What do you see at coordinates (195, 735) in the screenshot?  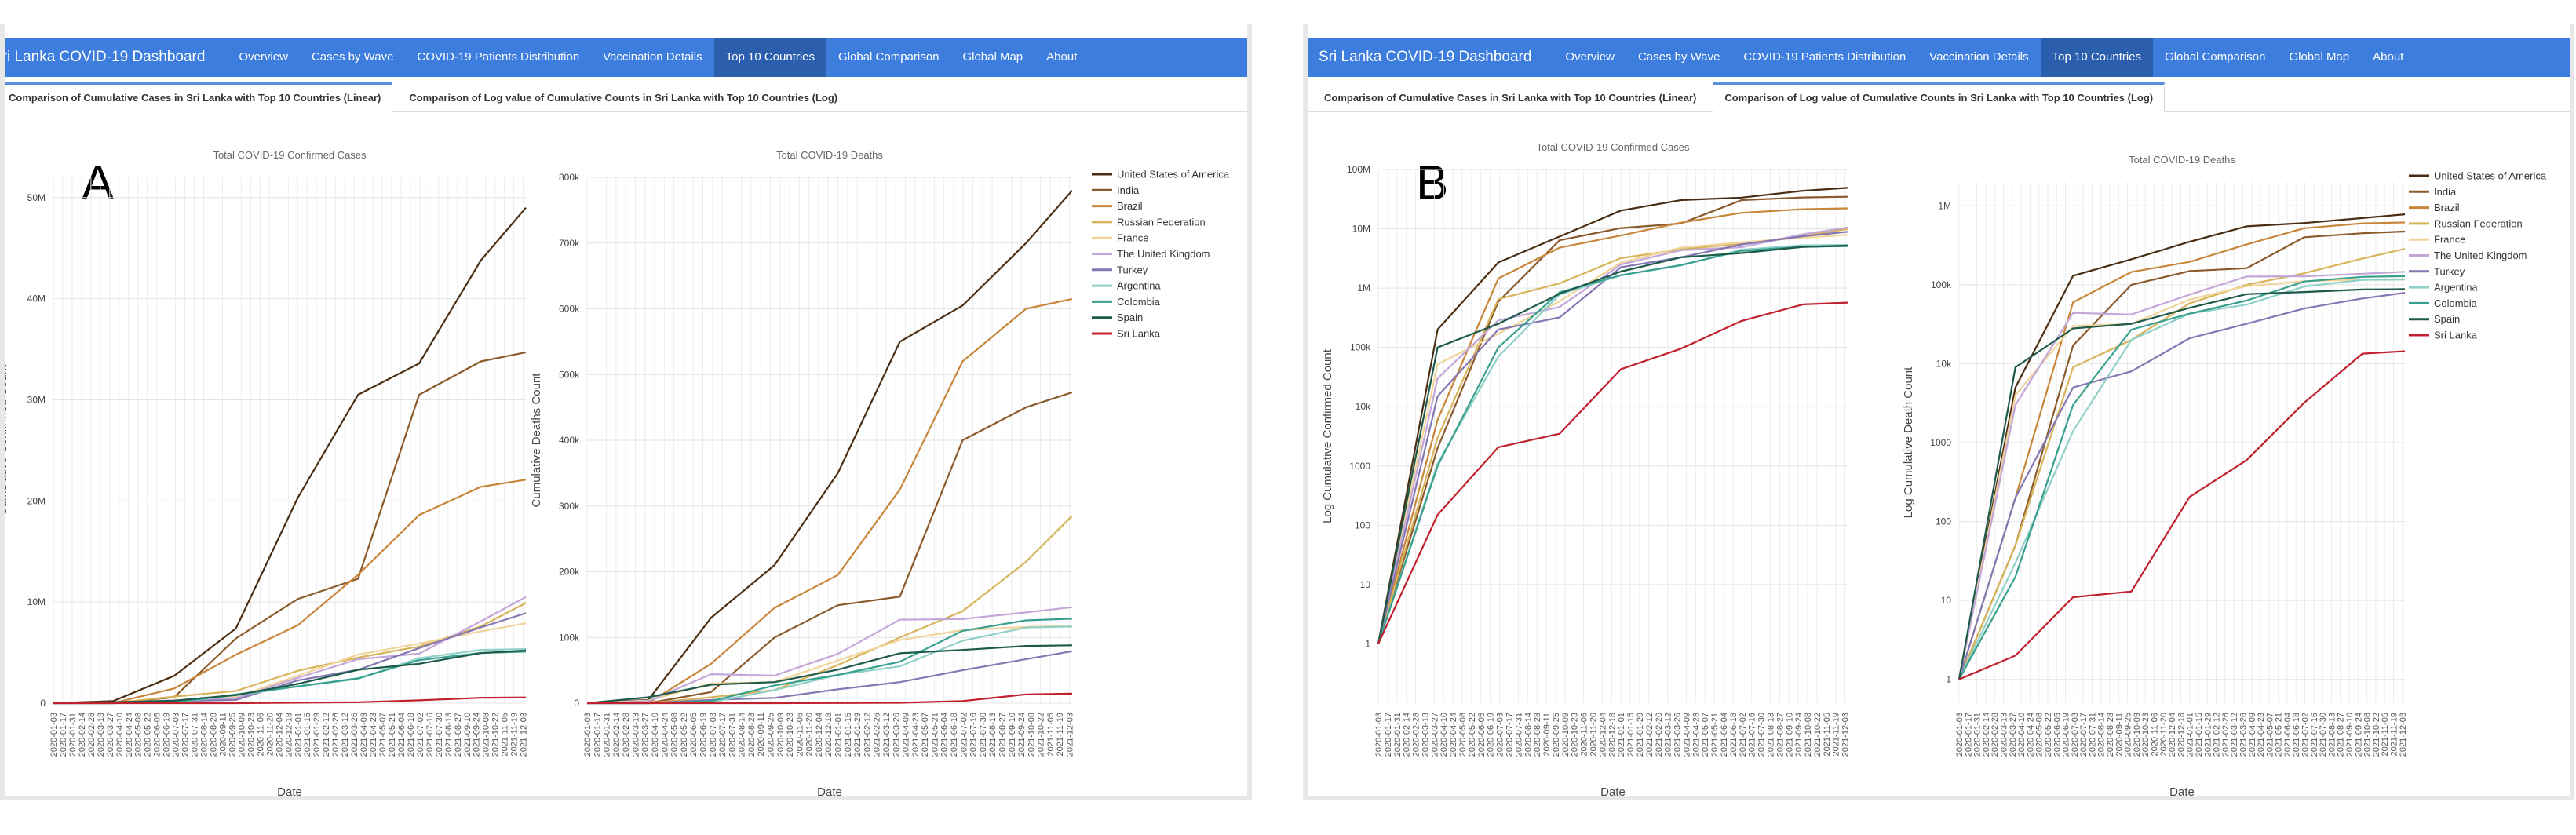 I see `x-tick-label: 2020-07-31` at bounding box center [195, 735].